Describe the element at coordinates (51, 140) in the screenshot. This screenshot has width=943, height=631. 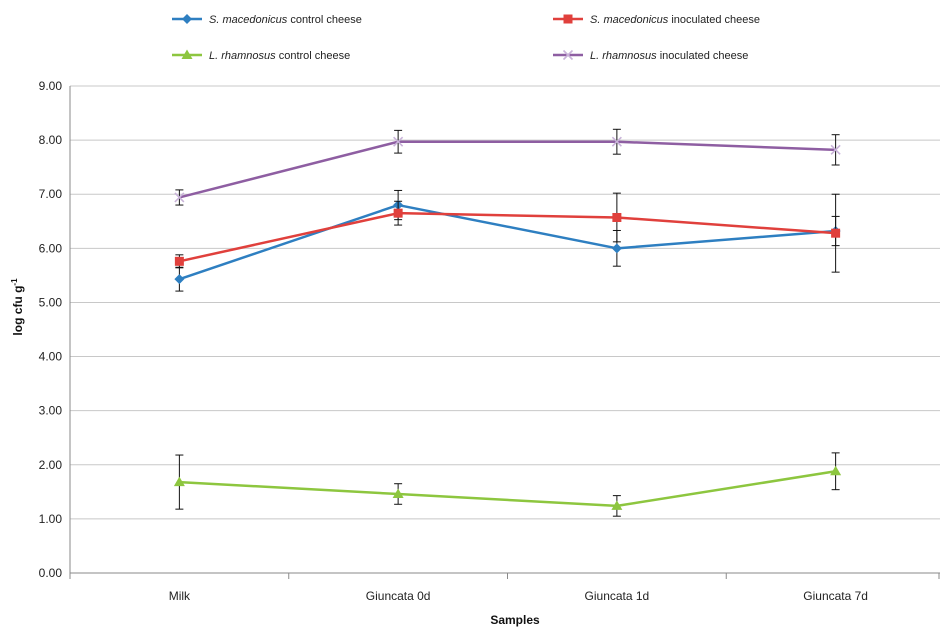
I see `y-tick-label: 8.00` at that location.